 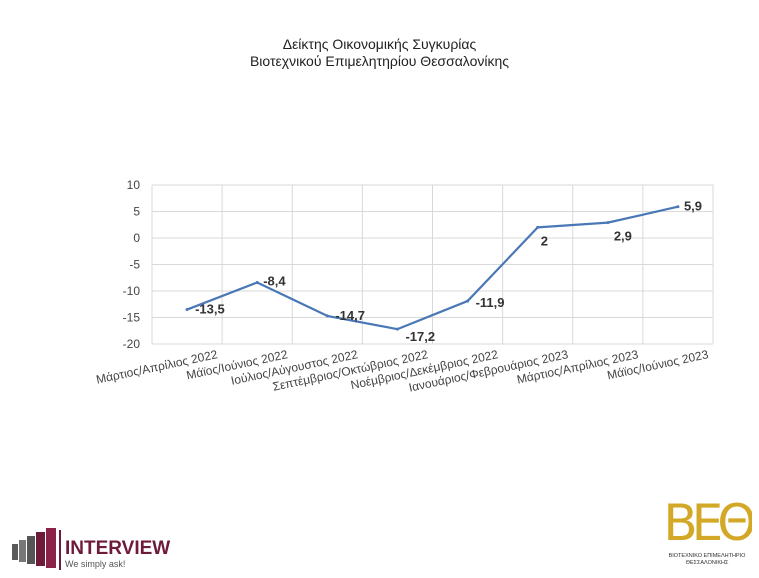 What do you see at coordinates (34, 548) in the screenshot?
I see `interview-bars-icon` at bounding box center [34, 548].